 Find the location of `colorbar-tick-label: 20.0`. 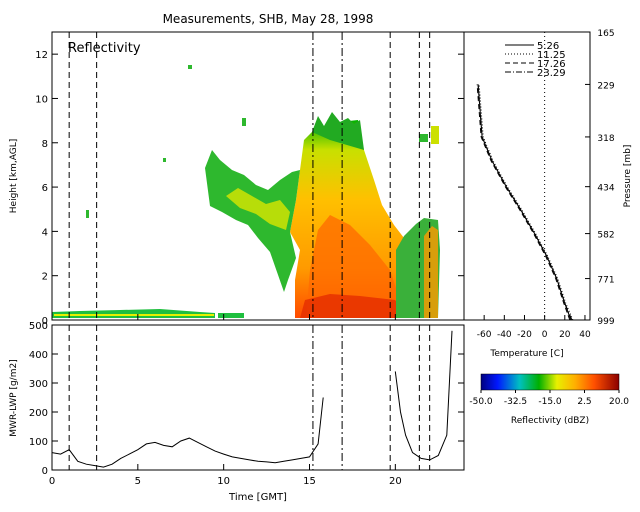

colorbar-tick-label: 20.0 is located at coordinates (619, 402).